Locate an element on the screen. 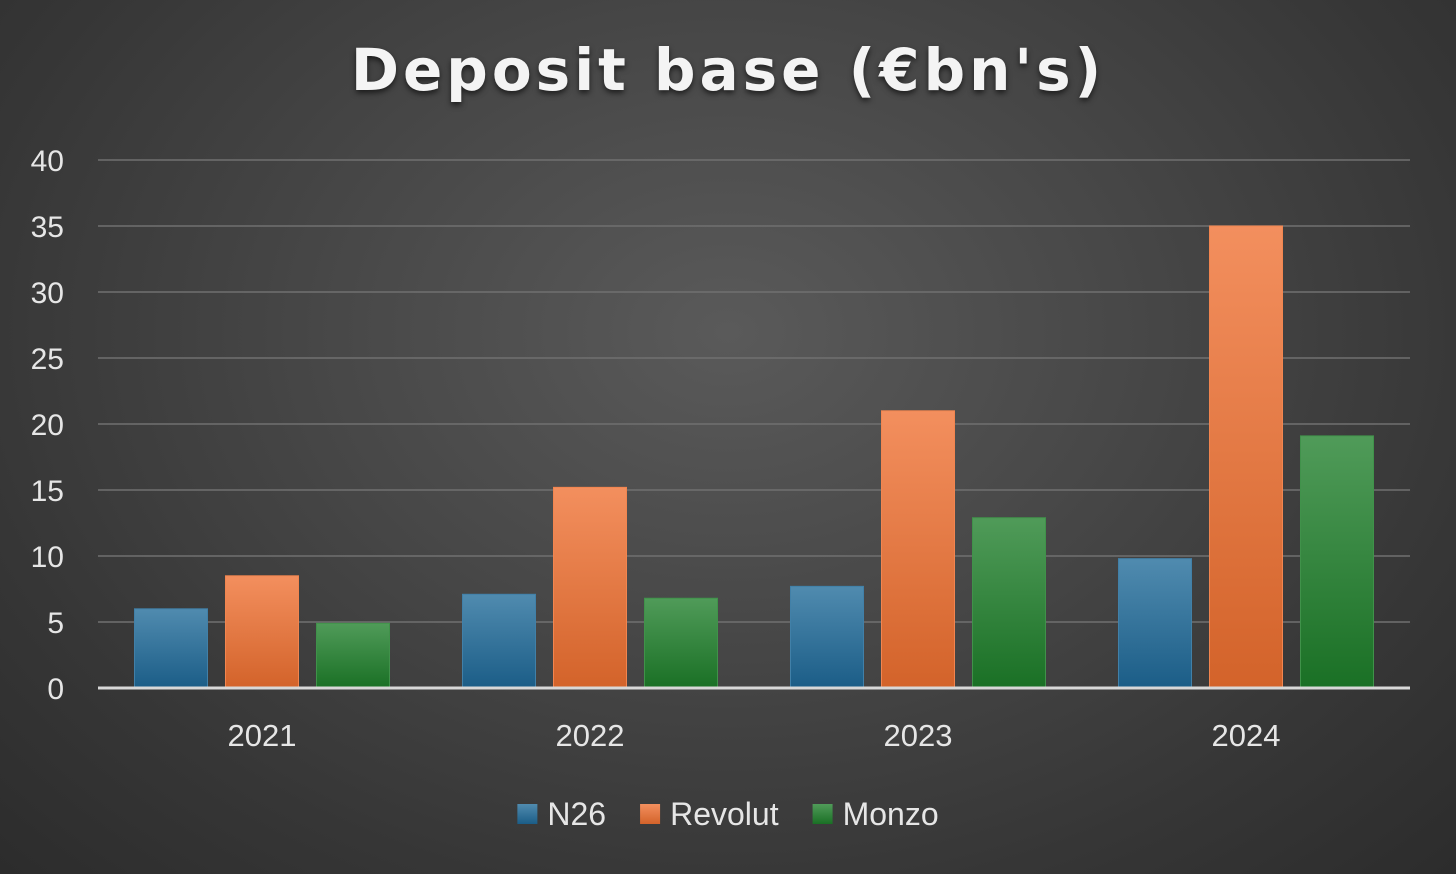 Image resolution: width=1456 pixels, height=874 pixels. y-tick-label: 10 is located at coordinates (47, 557).